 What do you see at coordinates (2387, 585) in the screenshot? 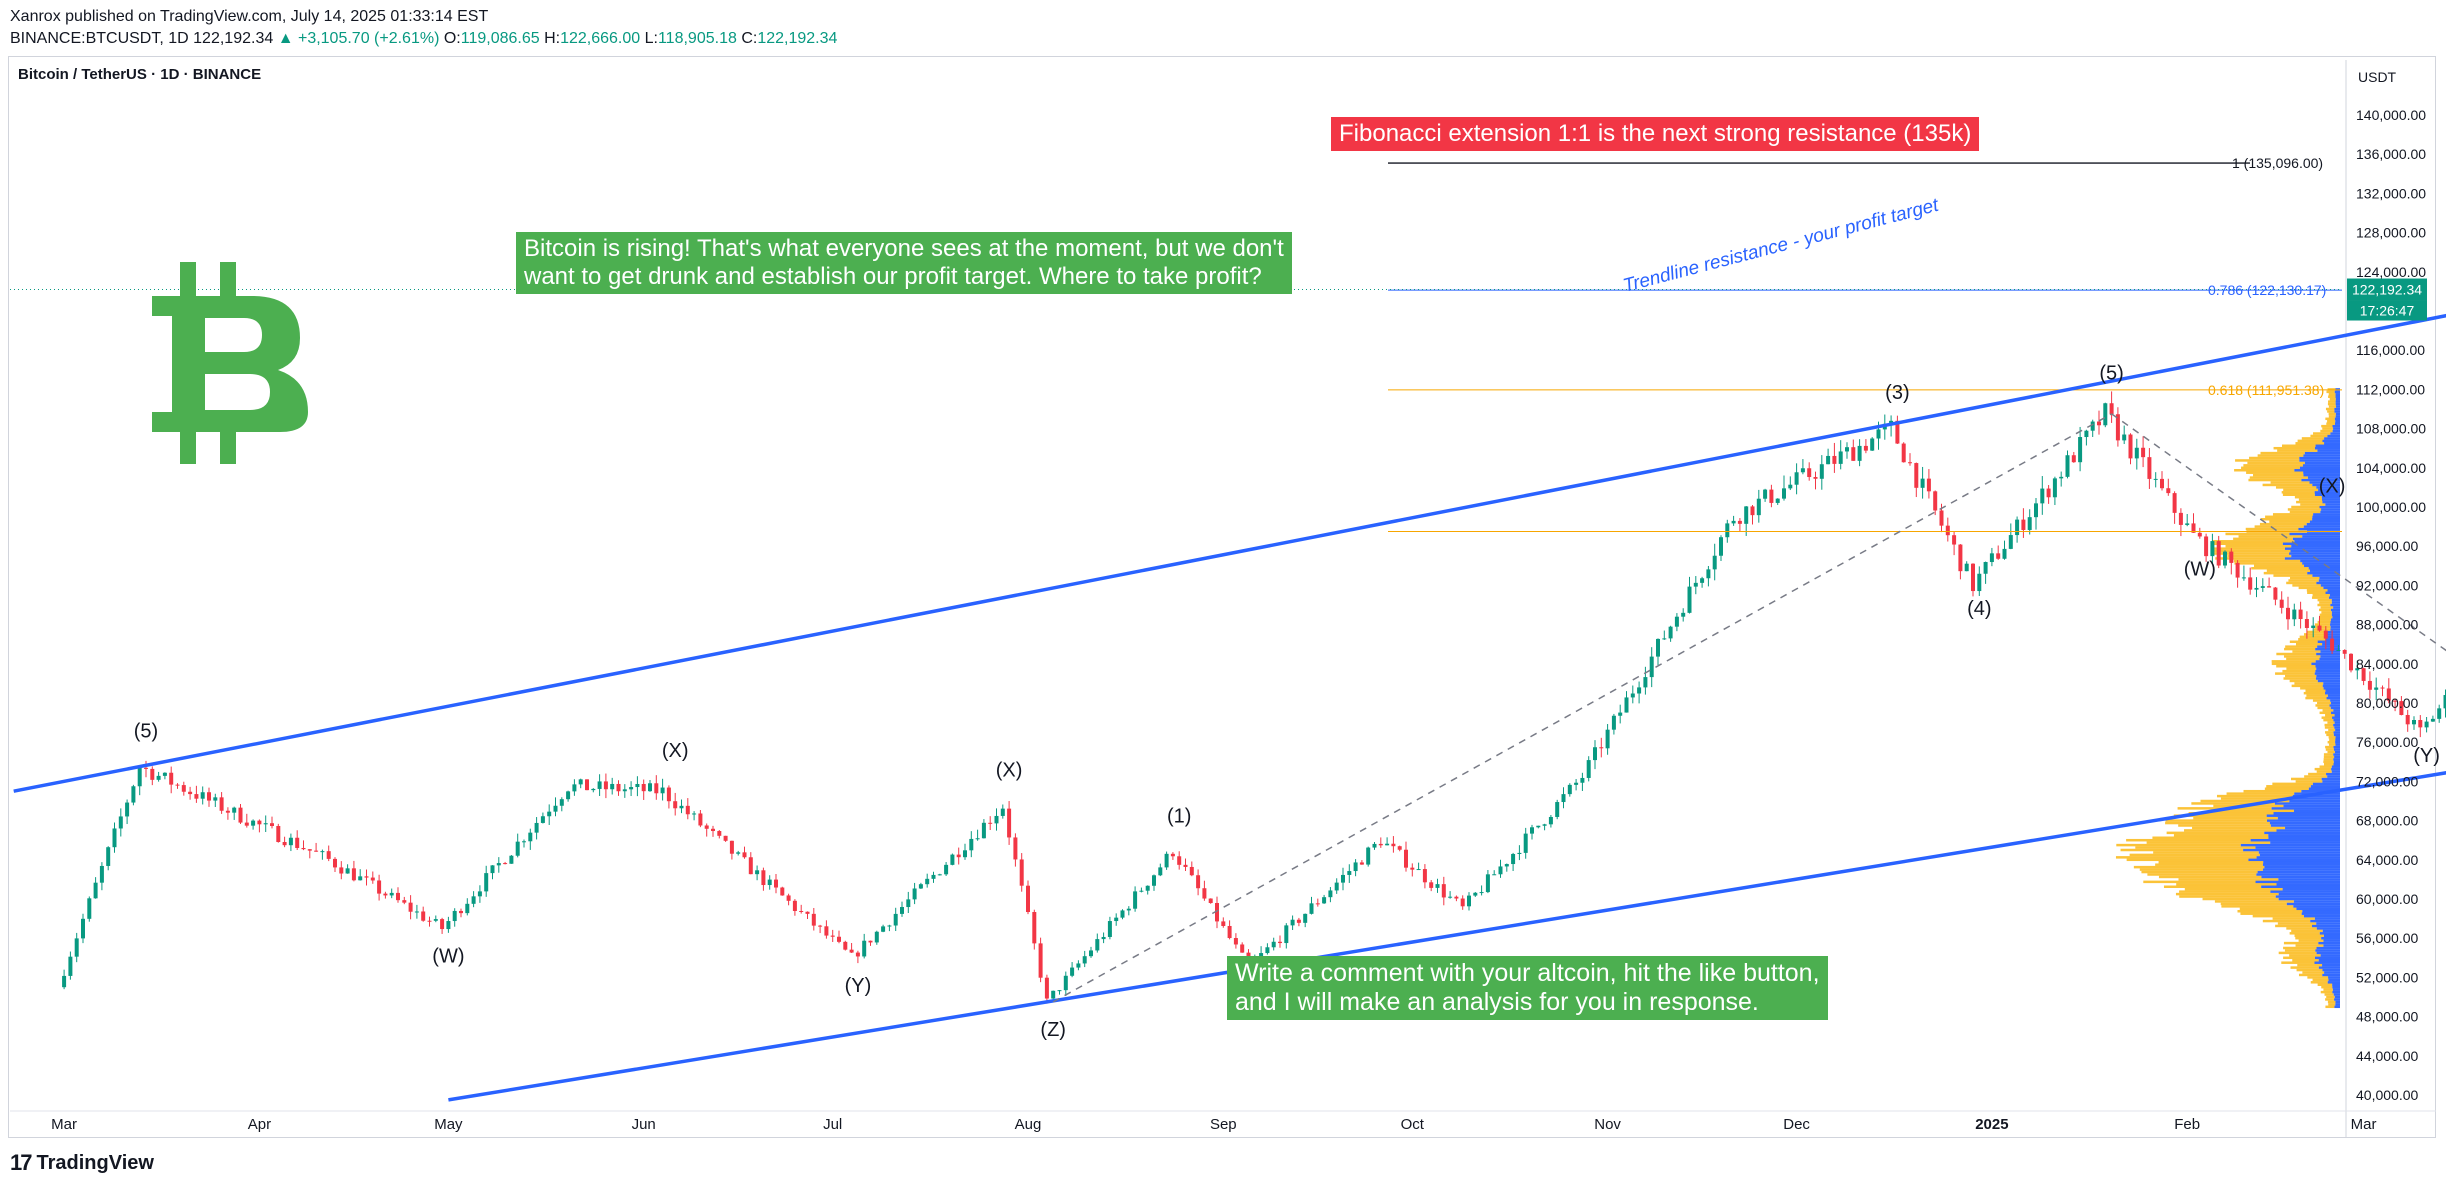
I see `price-tick-label: 92,000.00` at bounding box center [2387, 585].